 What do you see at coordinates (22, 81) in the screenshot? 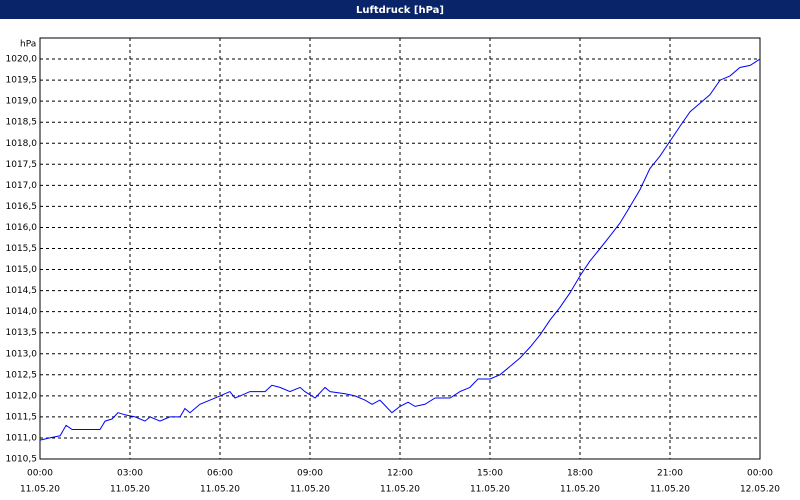
I see `y-tick-label: 1019,5` at bounding box center [22, 81].